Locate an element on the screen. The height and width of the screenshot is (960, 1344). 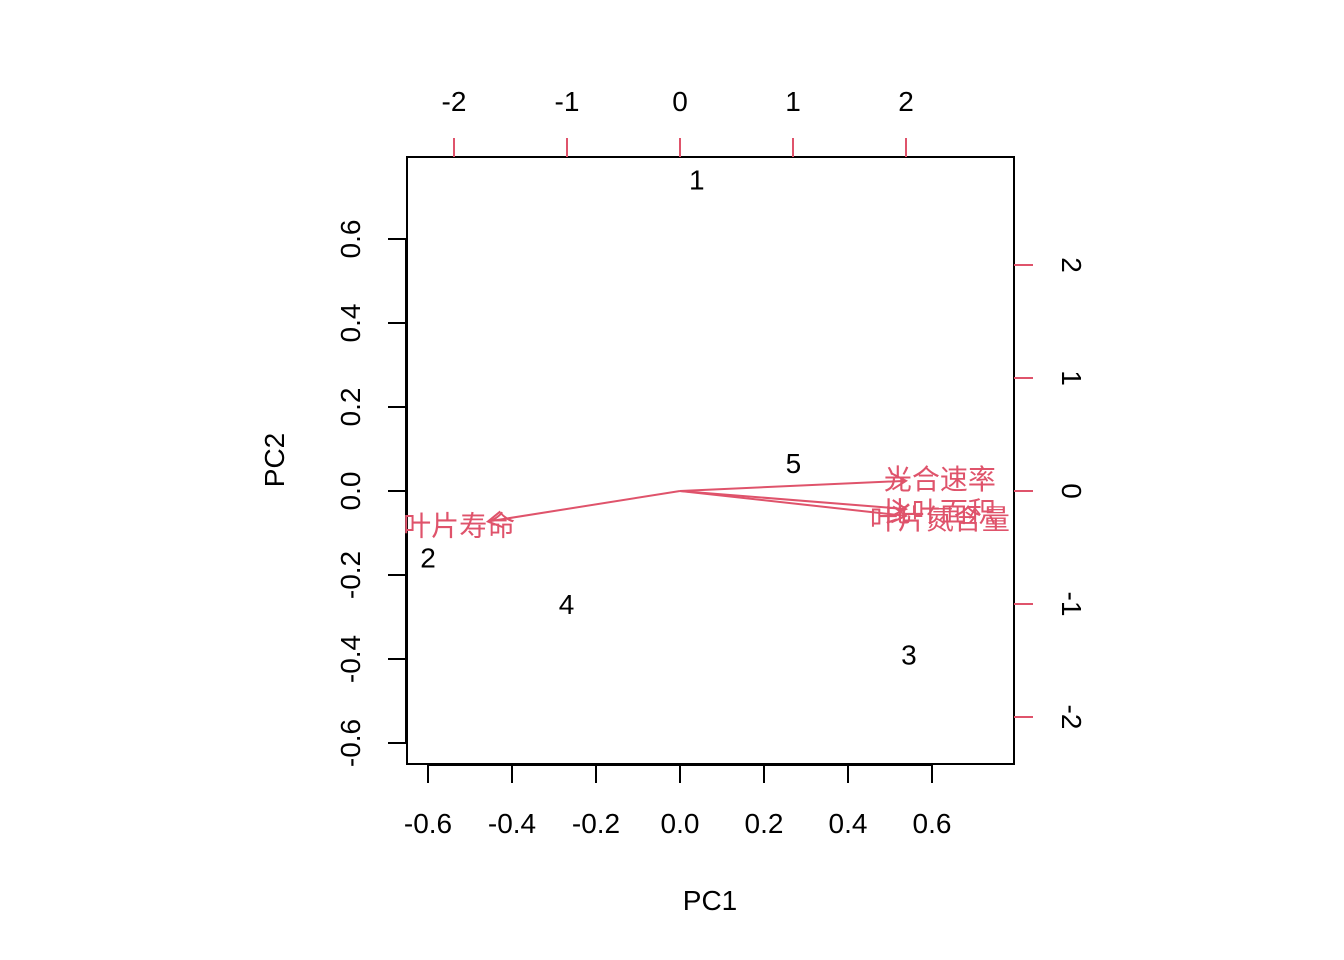
variable-label: 叶片氮含量 is located at coordinates (940, 519).